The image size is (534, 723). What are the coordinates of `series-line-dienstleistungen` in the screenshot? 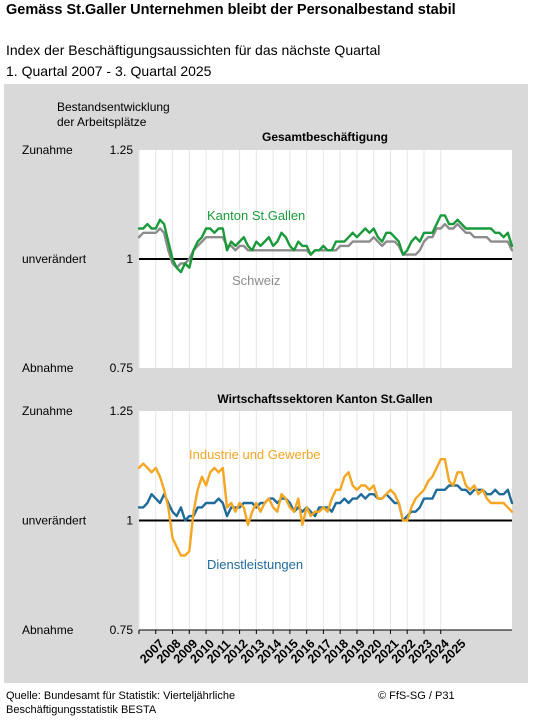 It's located at (325, 503).